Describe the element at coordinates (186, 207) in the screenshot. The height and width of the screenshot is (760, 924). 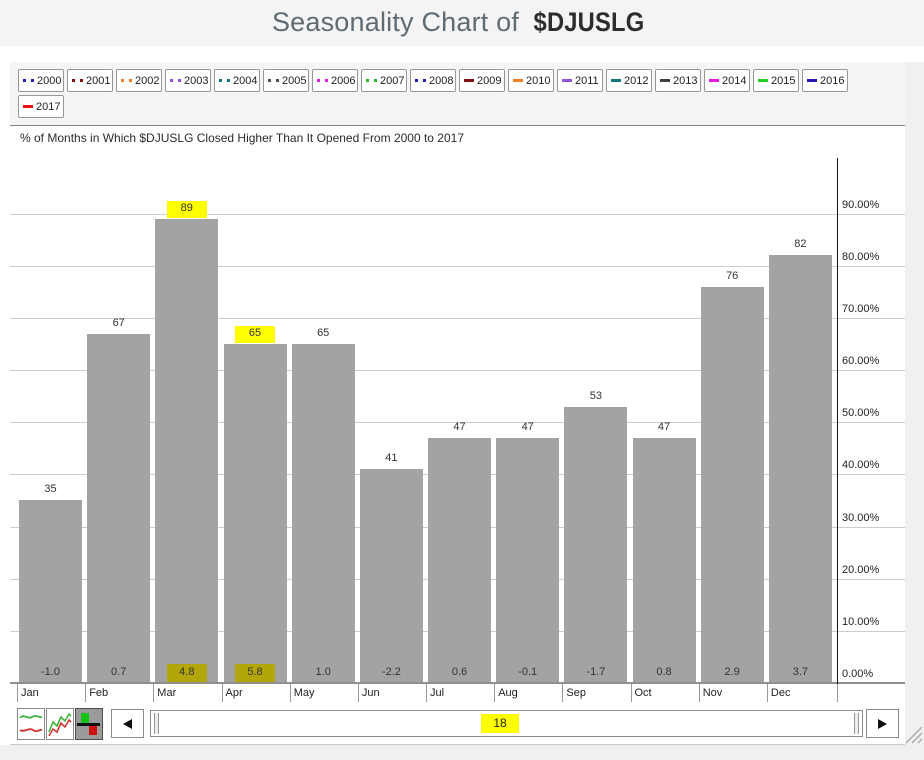
I see `bar-value-label-Mar: 89` at that location.